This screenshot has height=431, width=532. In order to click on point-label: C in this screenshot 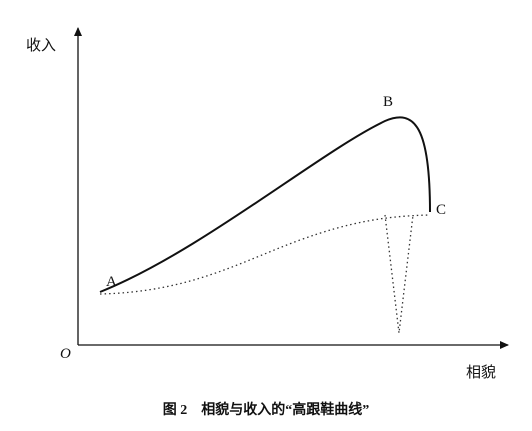, I will do `click(441, 210)`.